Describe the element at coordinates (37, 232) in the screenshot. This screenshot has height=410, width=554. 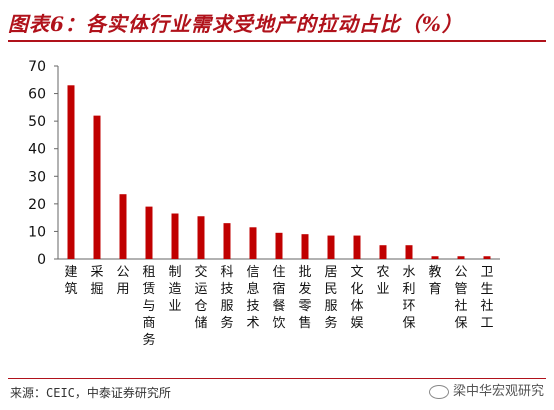
I see `y-tick-label: 10` at that location.